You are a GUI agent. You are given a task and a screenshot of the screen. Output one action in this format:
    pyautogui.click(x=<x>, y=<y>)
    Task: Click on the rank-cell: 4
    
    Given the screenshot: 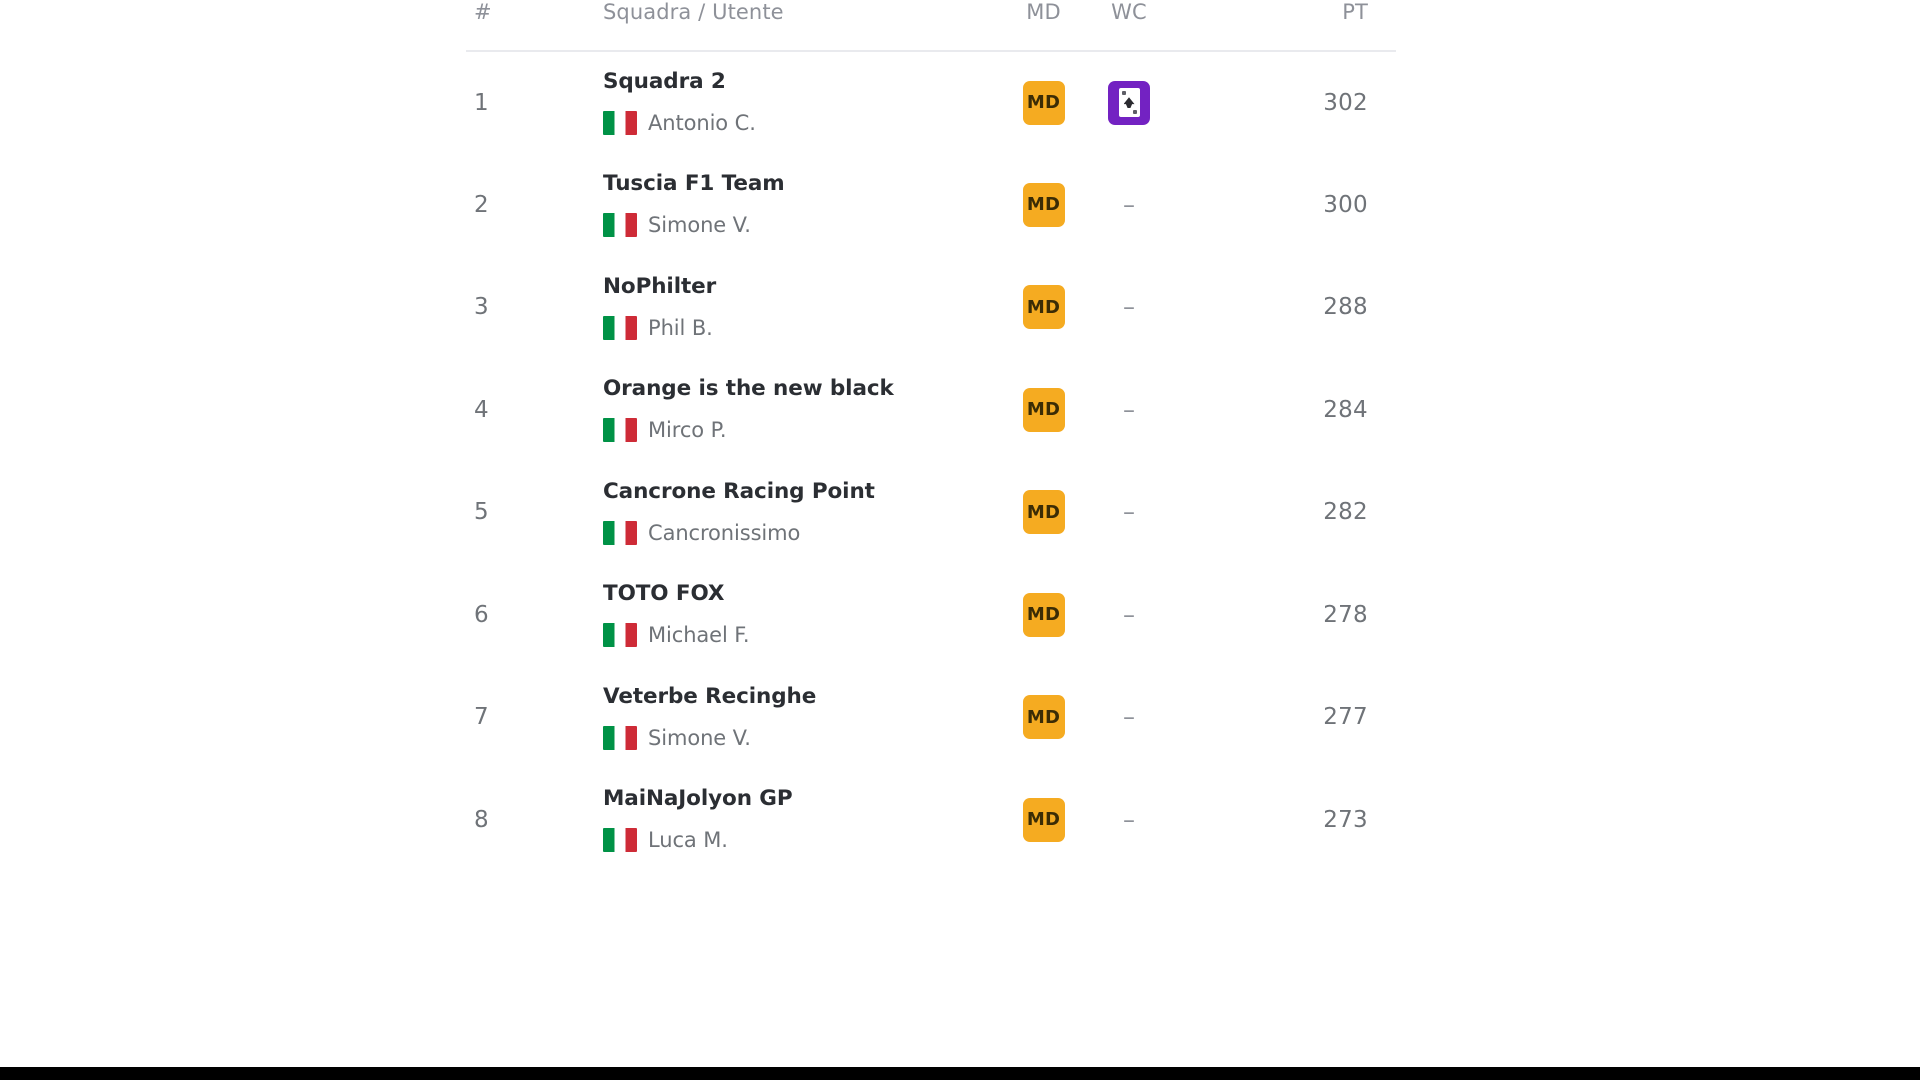 What is the action you would take?
    pyautogui.click(x=481, y=409)
    